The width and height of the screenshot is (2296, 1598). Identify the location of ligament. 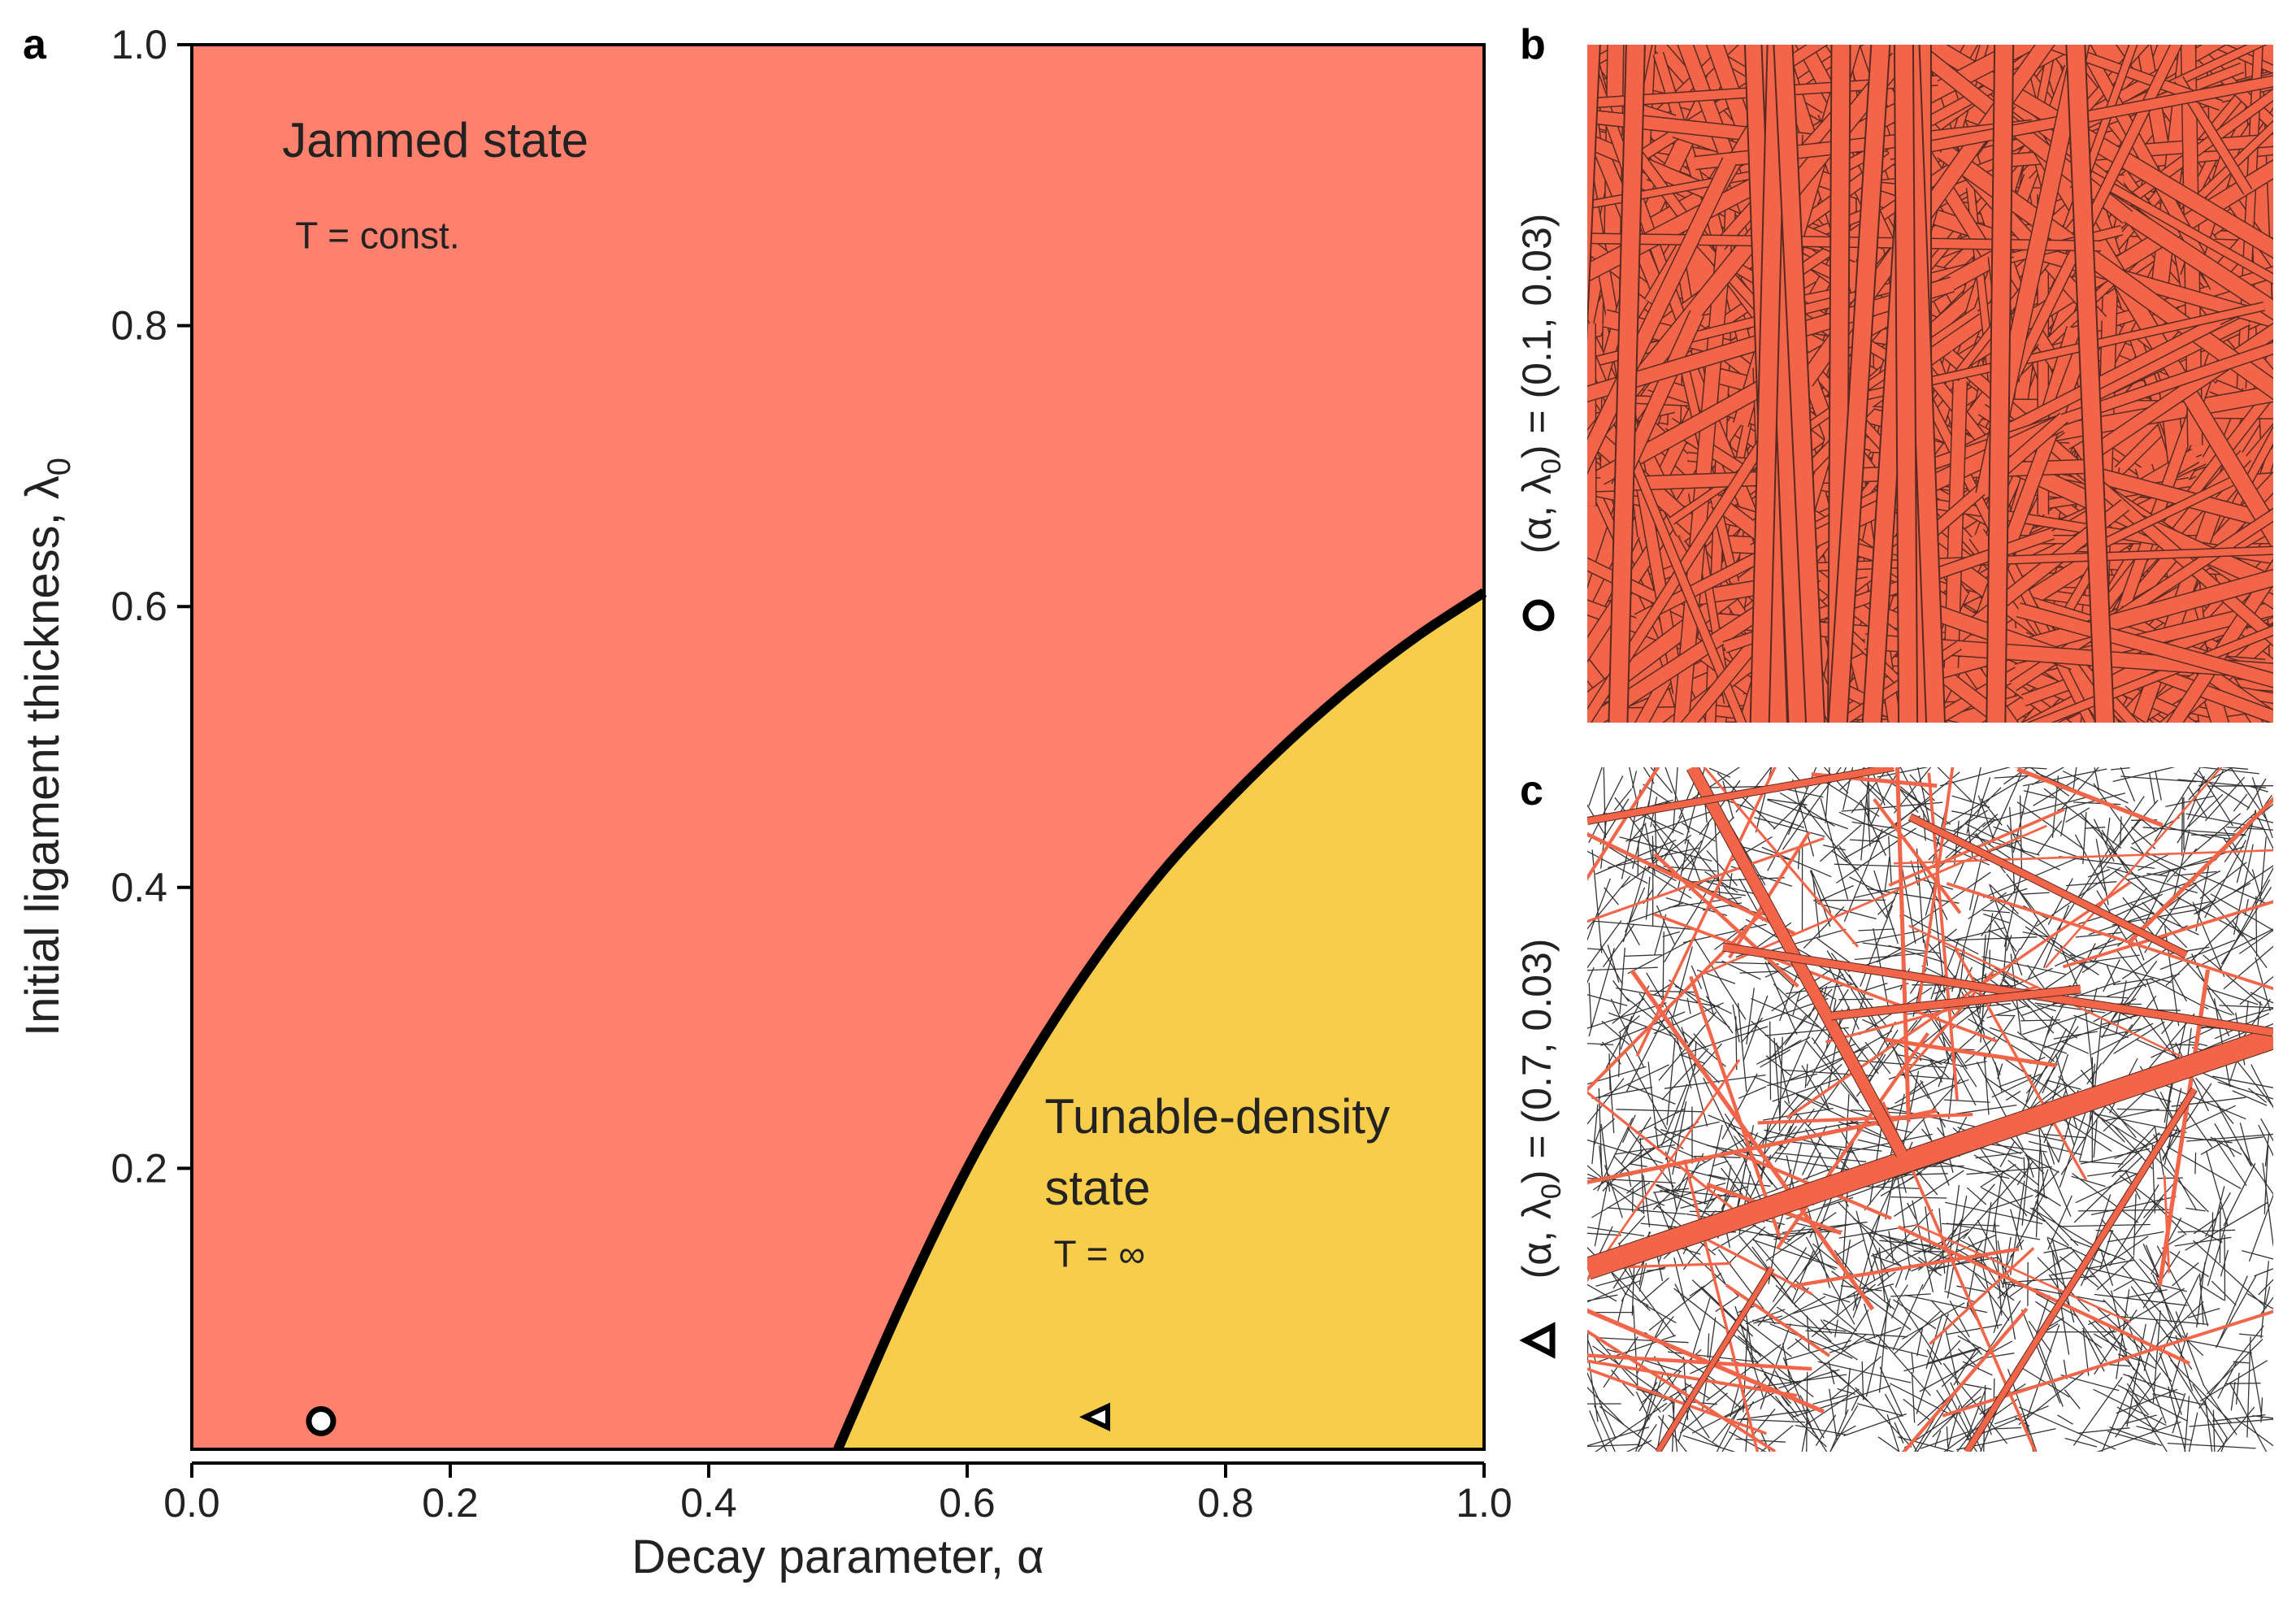
(2179, 392).